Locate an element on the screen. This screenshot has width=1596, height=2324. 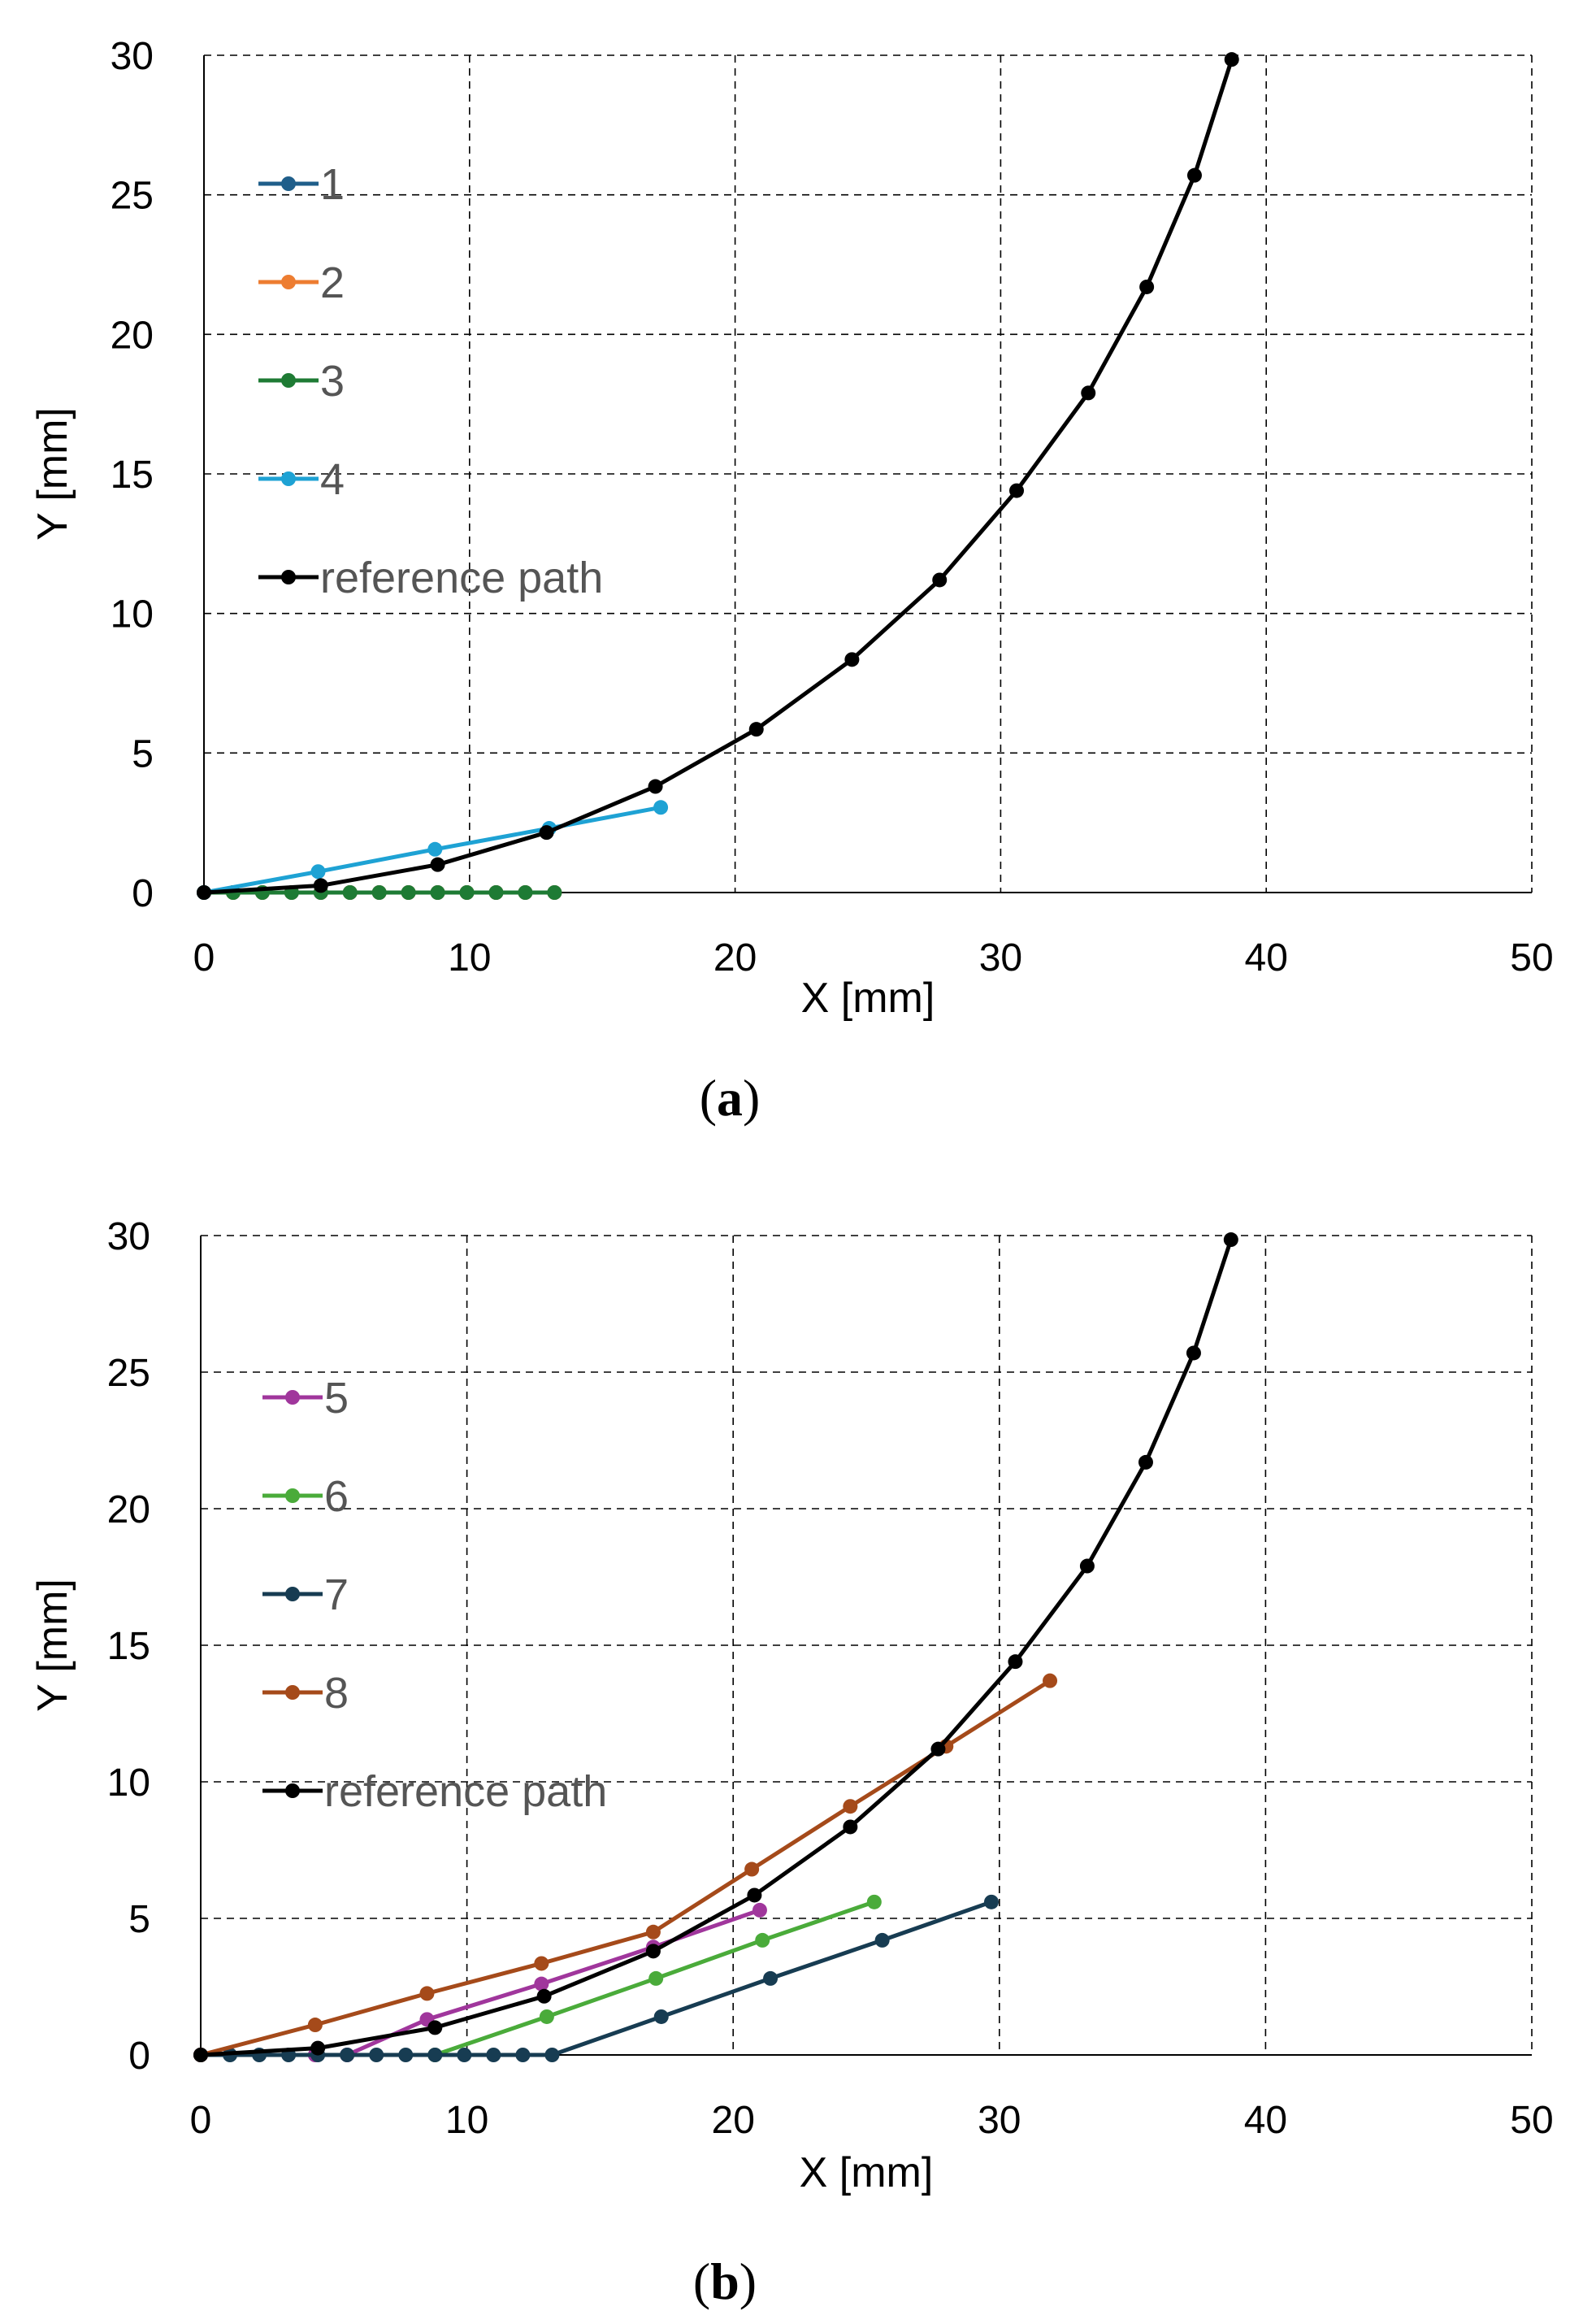
legend-item: reference path is located at coordinates (431, 578).